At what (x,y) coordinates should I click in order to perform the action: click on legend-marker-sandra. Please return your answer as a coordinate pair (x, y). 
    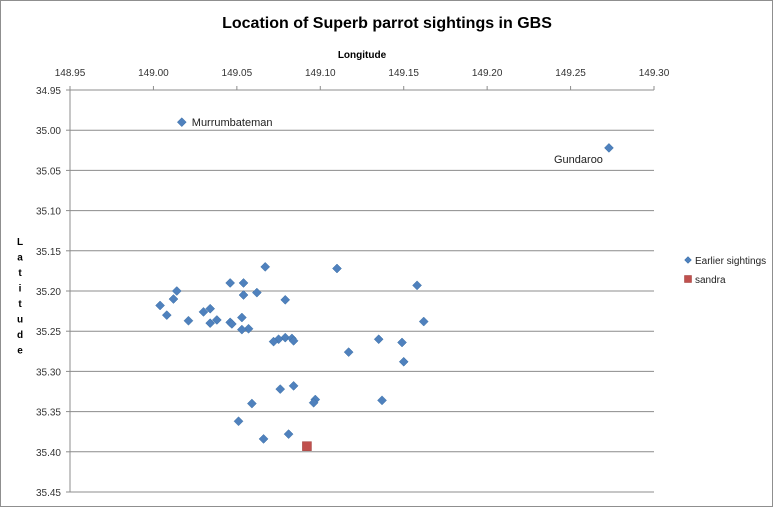
    Looking at the image, I should click on (688, 279).